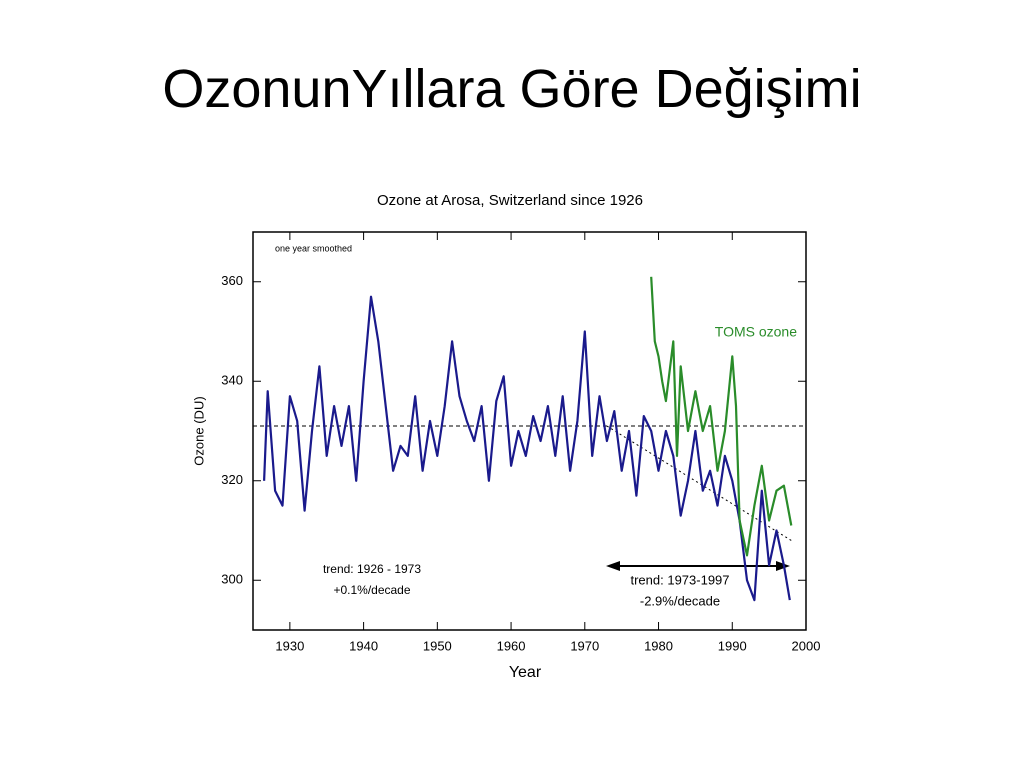 This screenshot has width=1024, height=768. What do you see at coordinates (510, 200) in the screenshot?
I see `chart-title: Ozone at Arosa, Switzerland since 1926` at bounding box center [510, 200].